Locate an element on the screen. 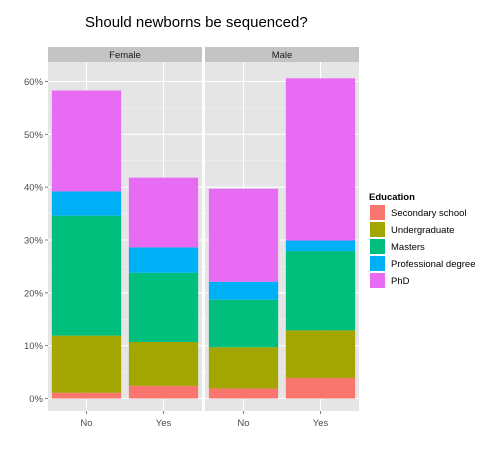  legend-swatch-secondary-school is located at coordinates (377, 212).